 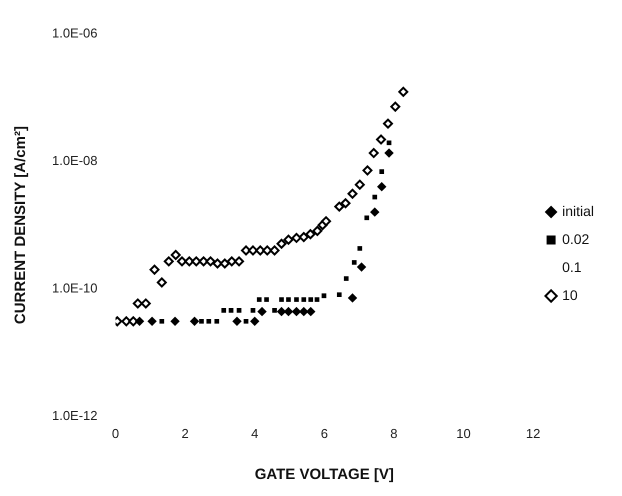 What do you see at coordinates (576, 238) in the screenshot?
I see `legend-label: 0.02` at bounding box center [576, 238].